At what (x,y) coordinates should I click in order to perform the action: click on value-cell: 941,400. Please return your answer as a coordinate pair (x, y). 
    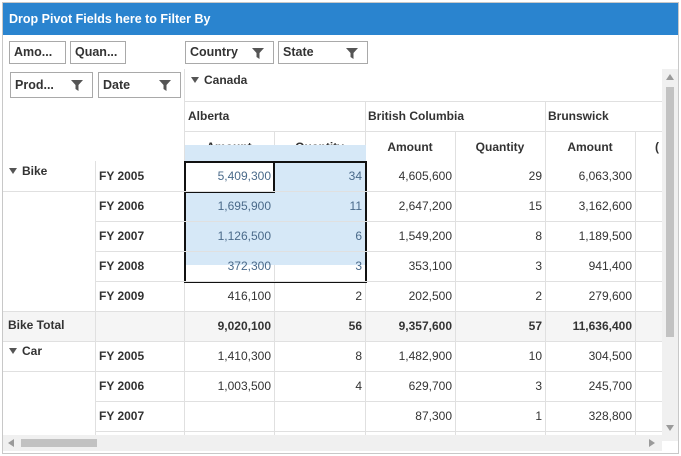
    Looking at the image, I should click on (610, 266).